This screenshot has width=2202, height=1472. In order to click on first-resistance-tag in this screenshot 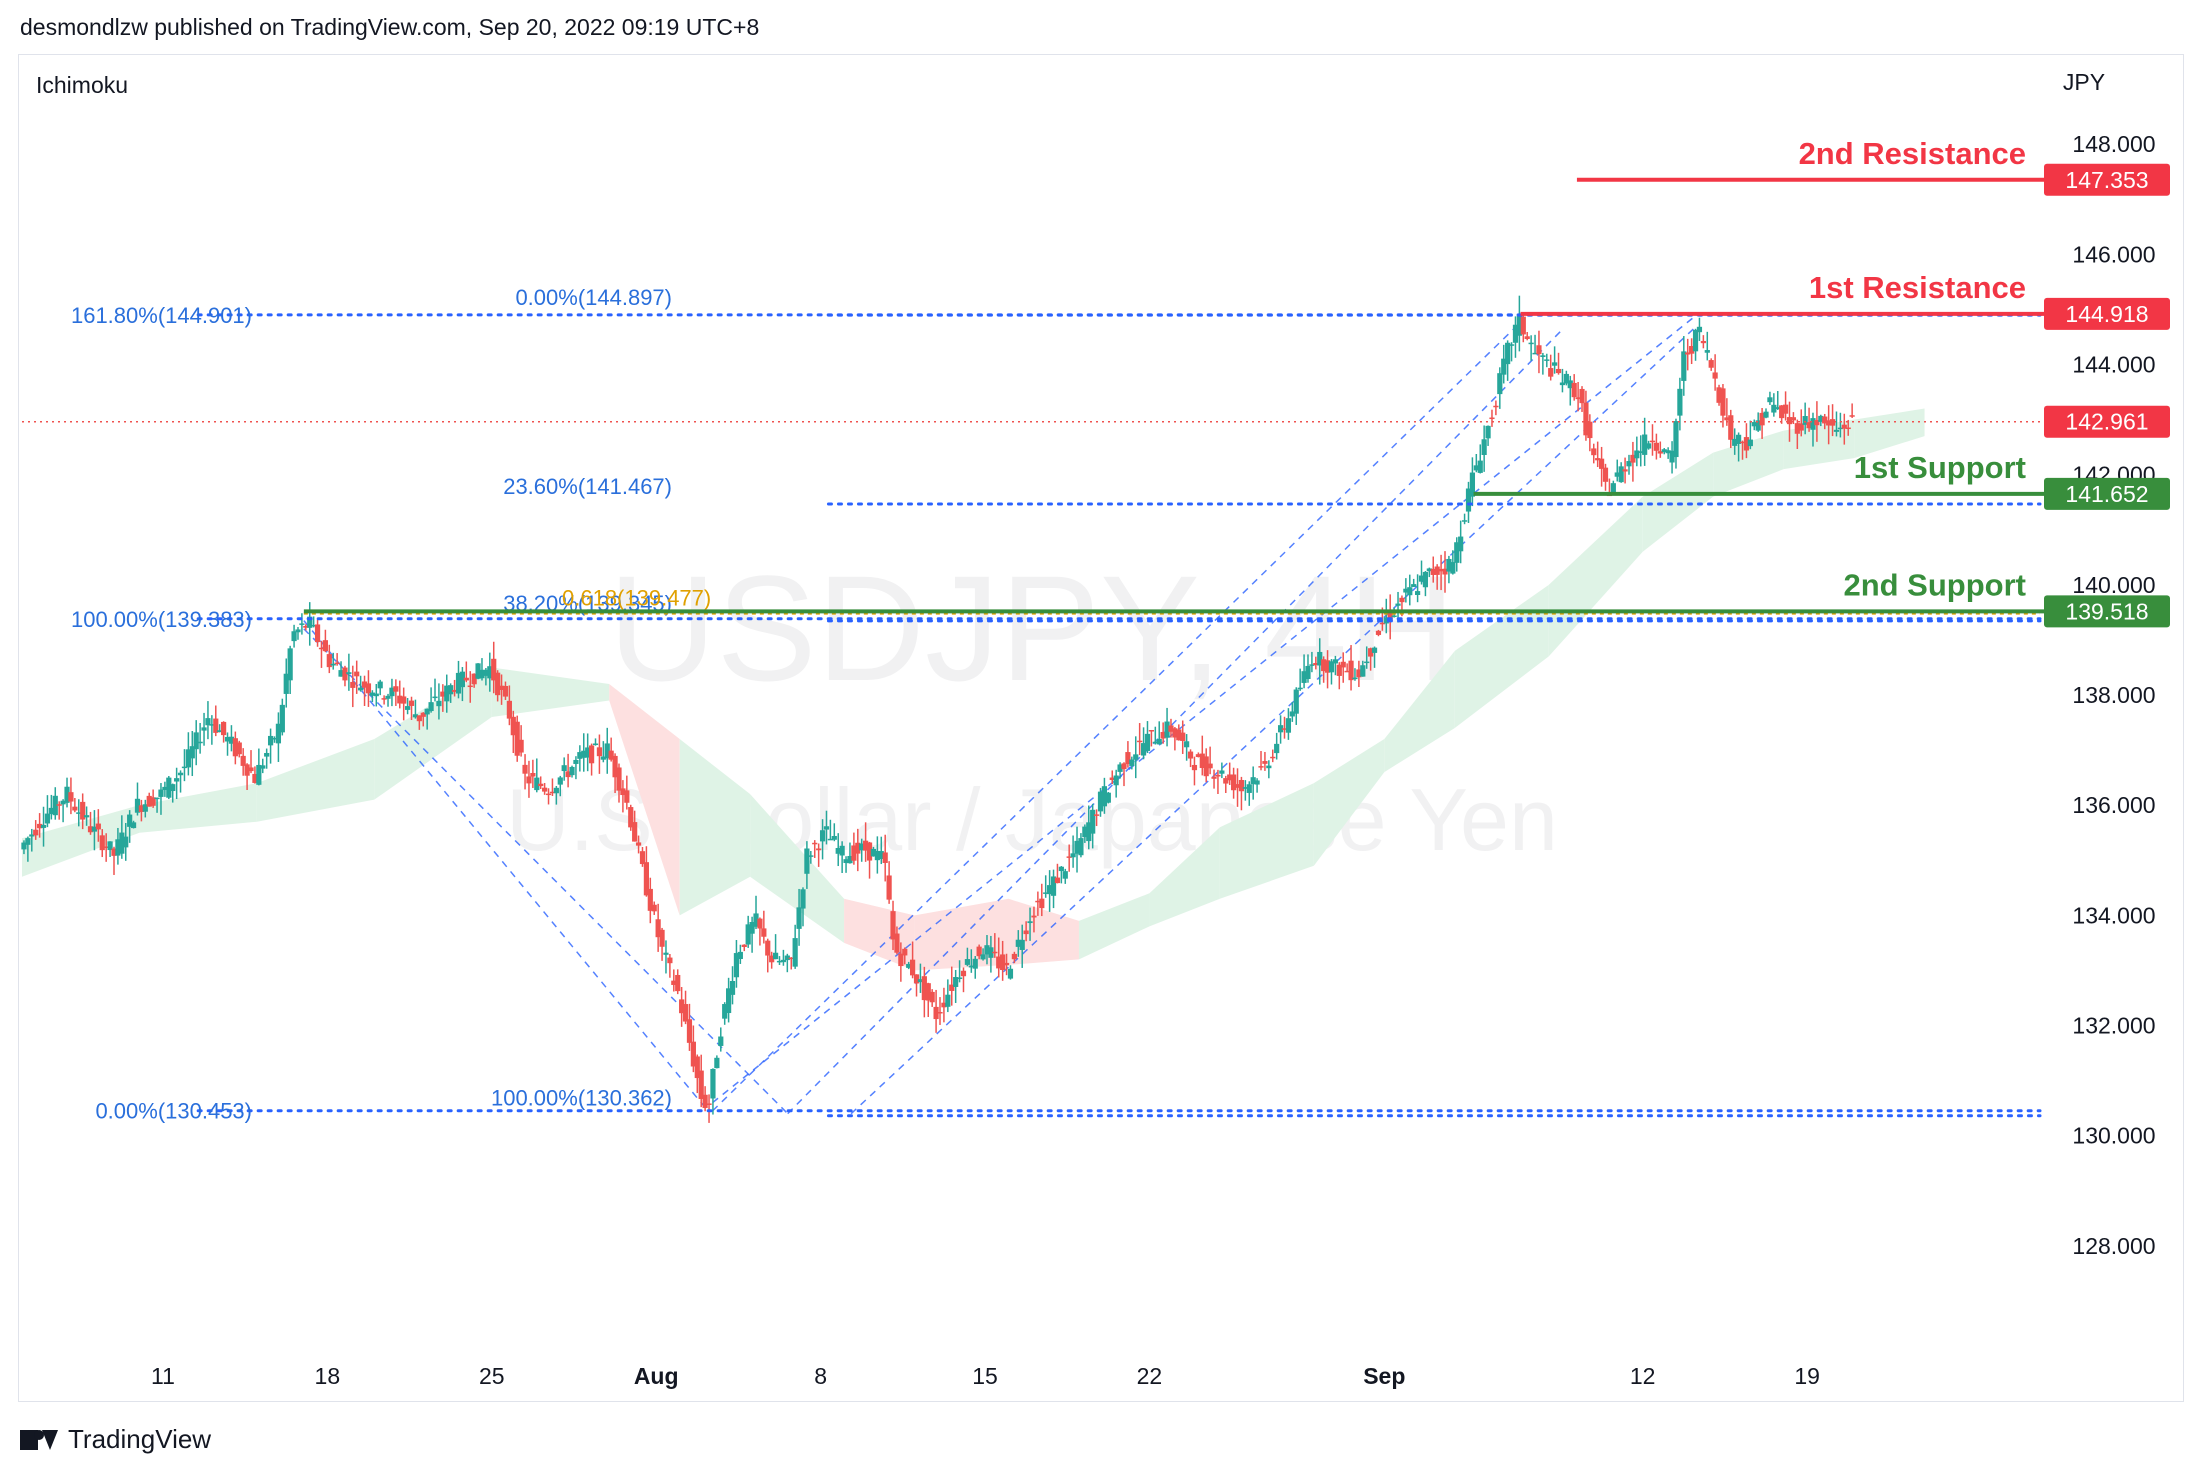, I will do `click(2107, 313)`.